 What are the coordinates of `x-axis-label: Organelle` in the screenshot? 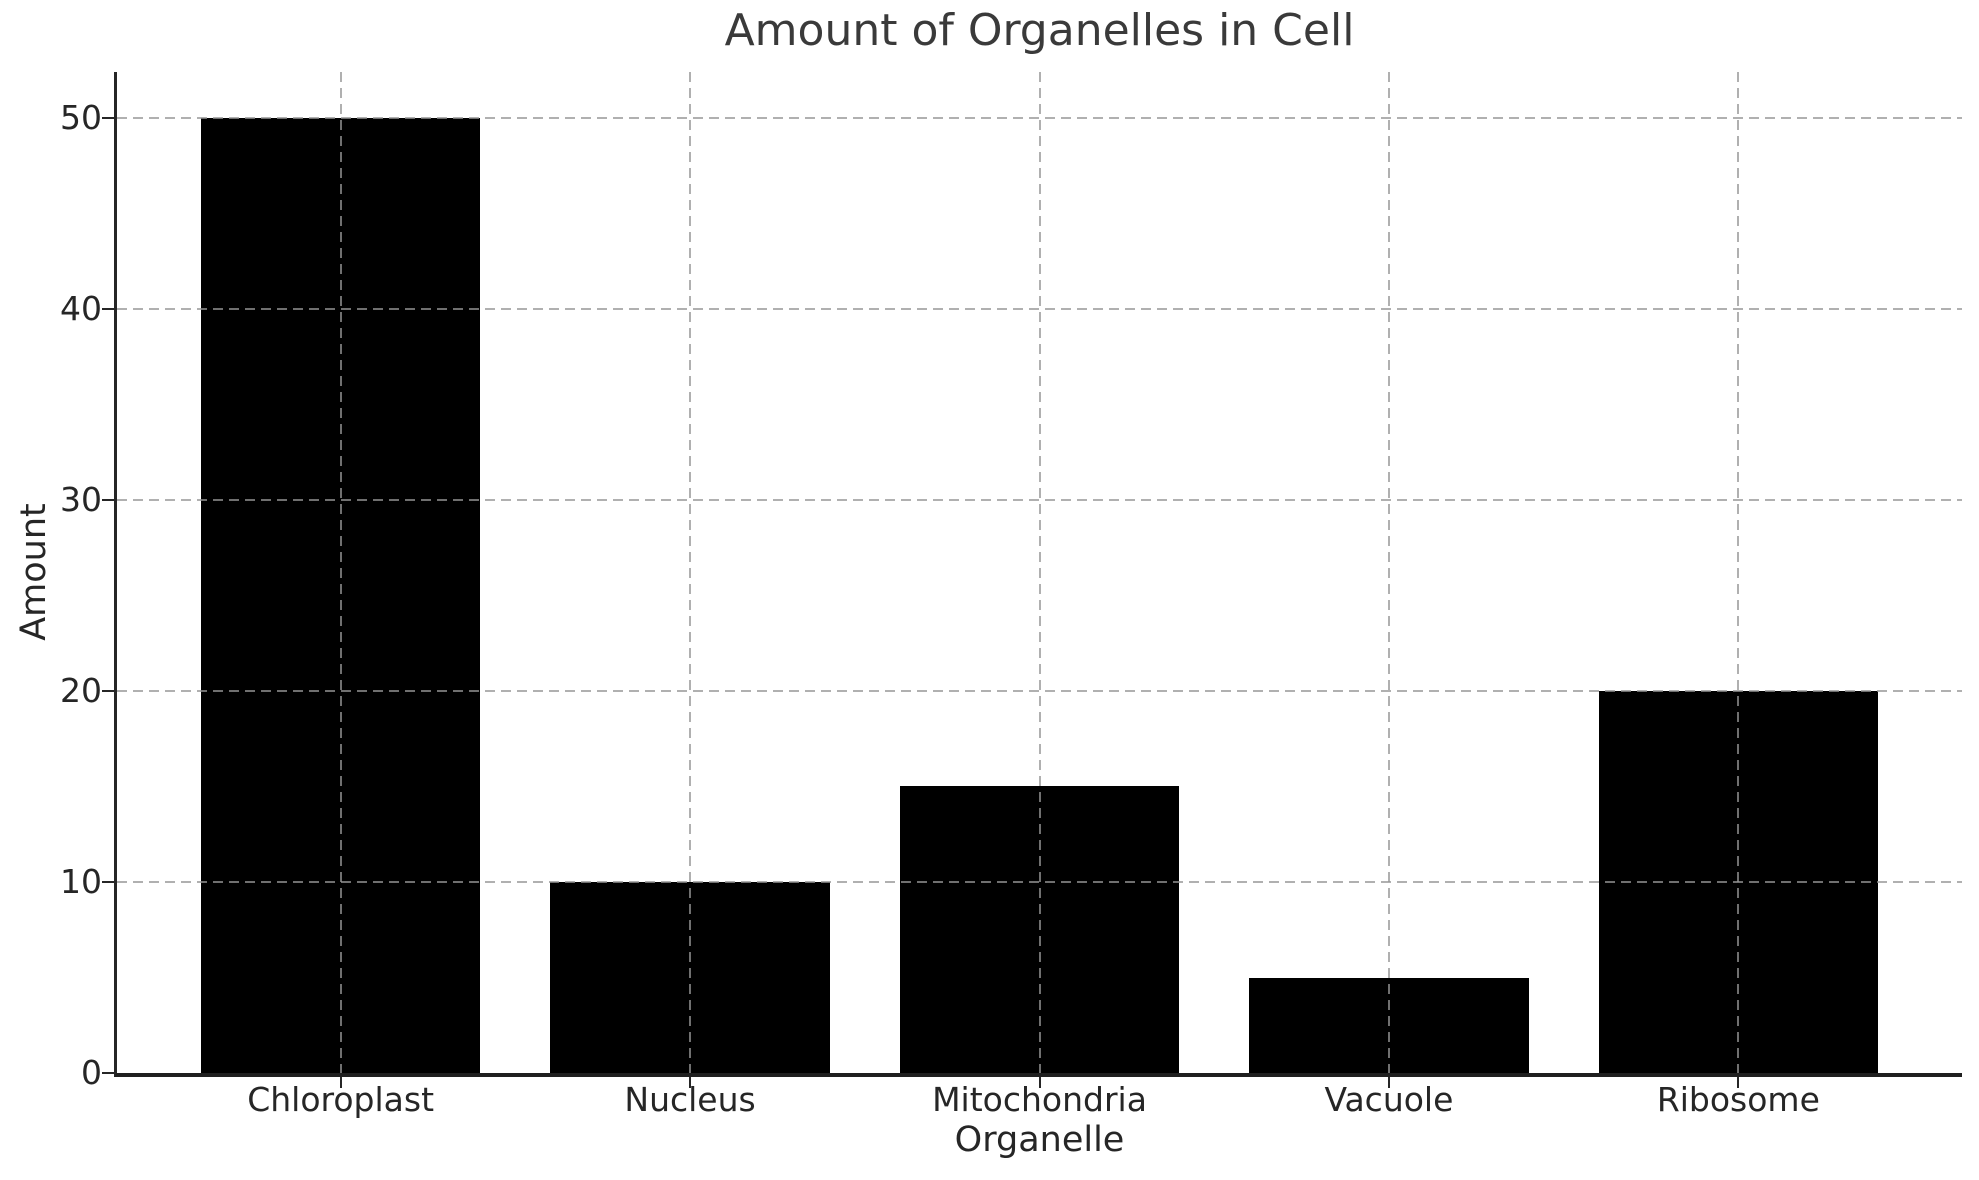 It's located at (1039, 1140).